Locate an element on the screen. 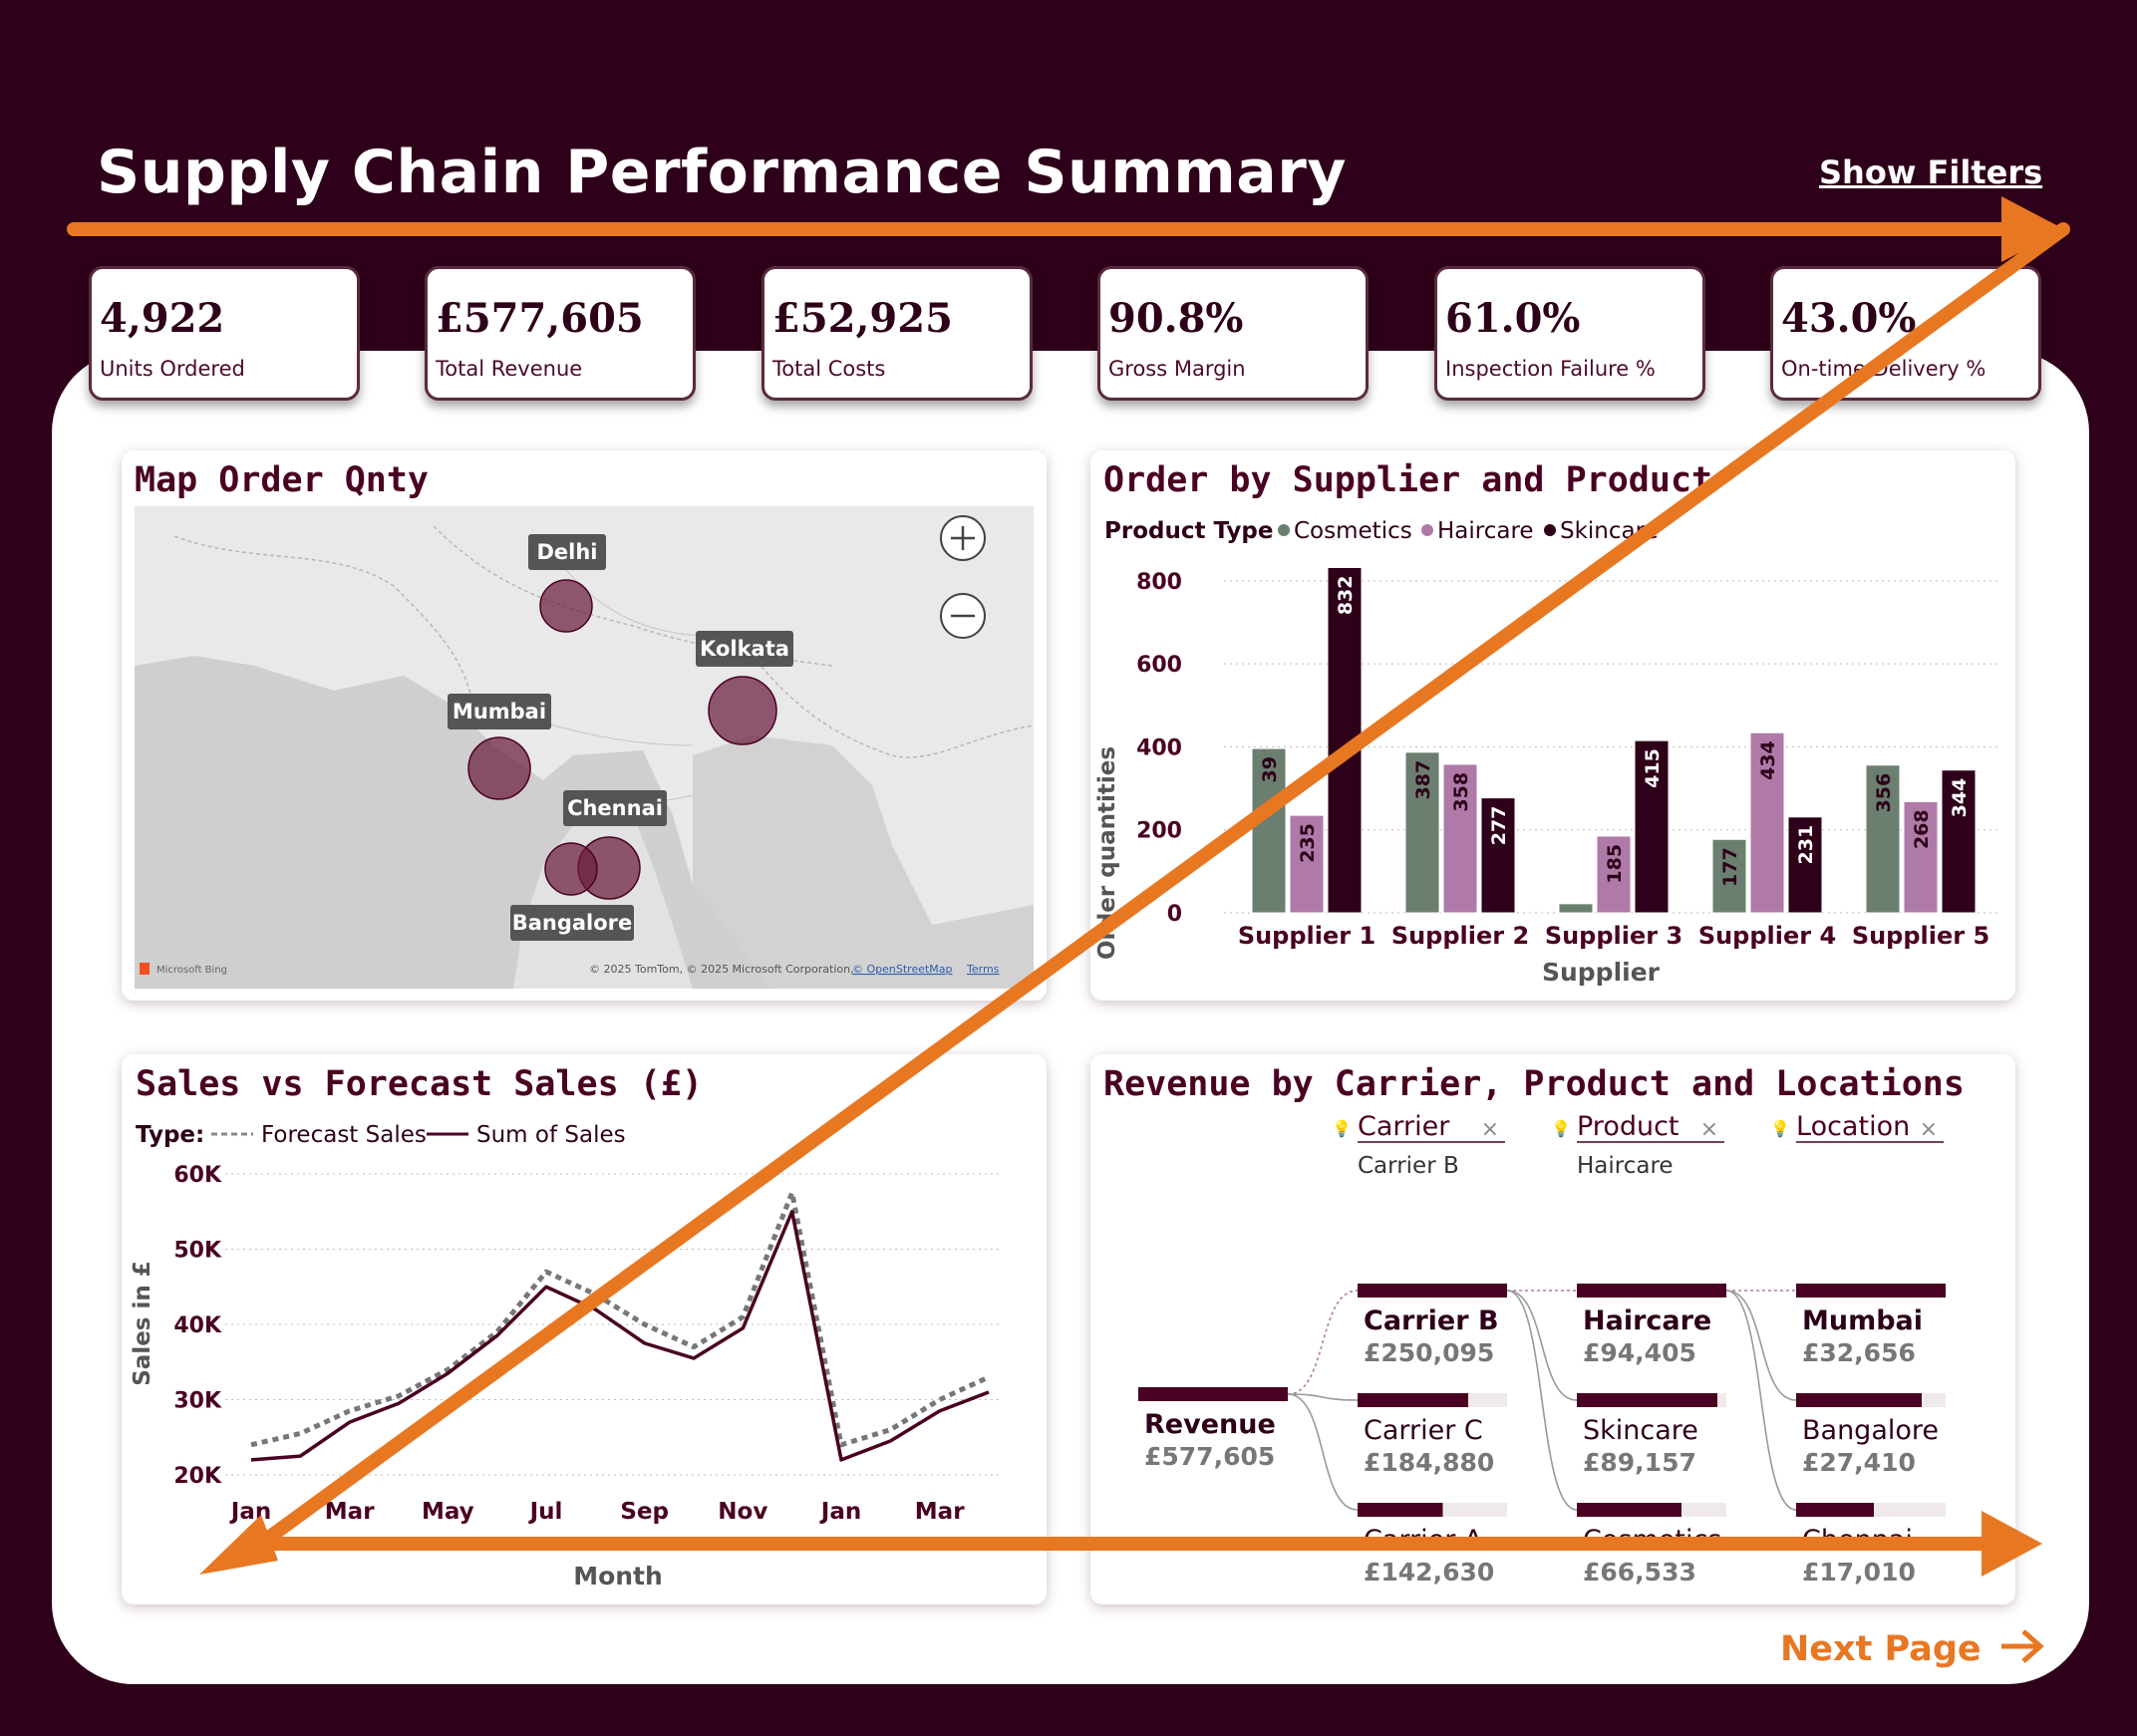  y-tick-label: 800 is located at coordinates (1159, 582).